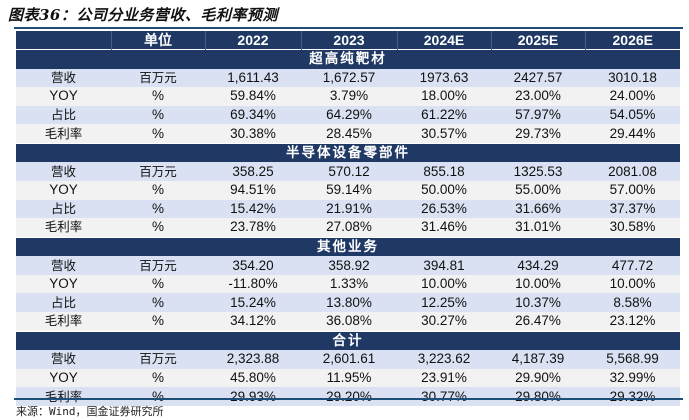 The image size is (689, 420). What do you see at coordinates (348, 152) in the screenshot?
I see `section-title: 半导体设备零部件` at bounding box center [348, 152].